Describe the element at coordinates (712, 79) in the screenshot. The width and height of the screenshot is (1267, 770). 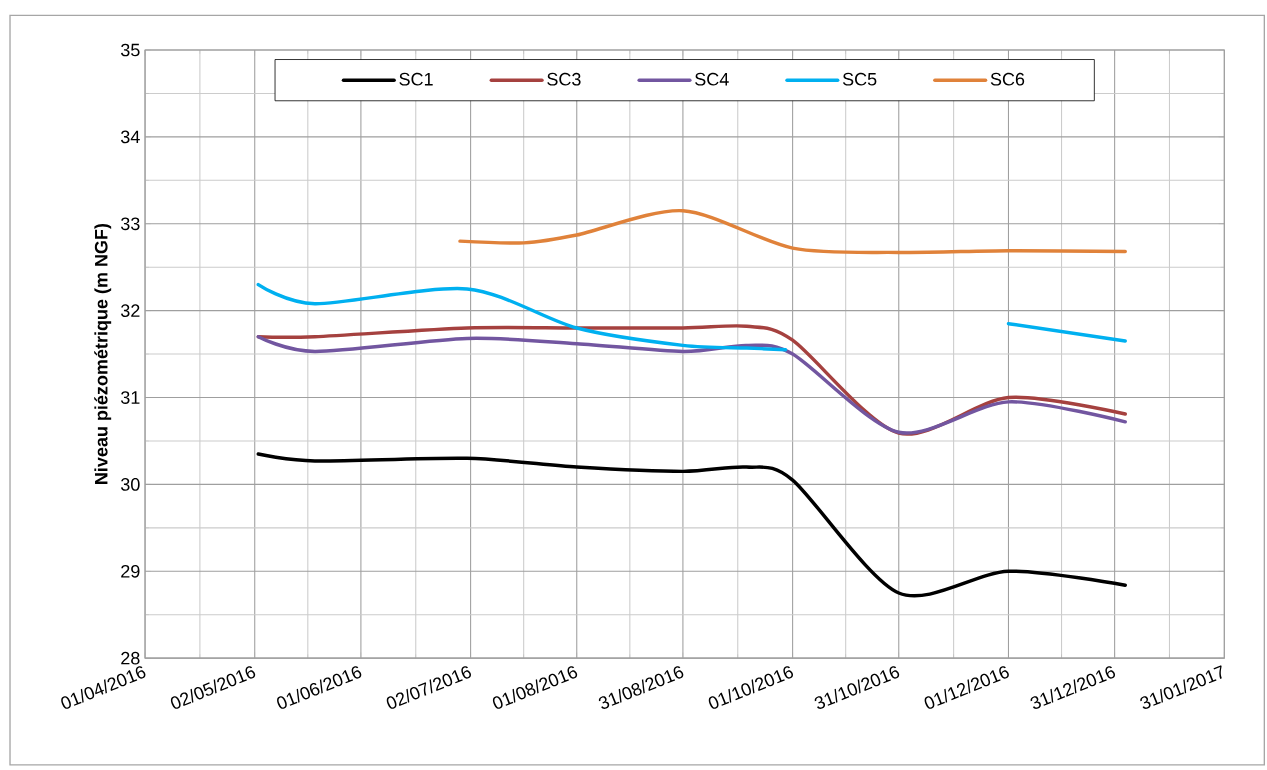
I see `legend-label: SC4` at that location.